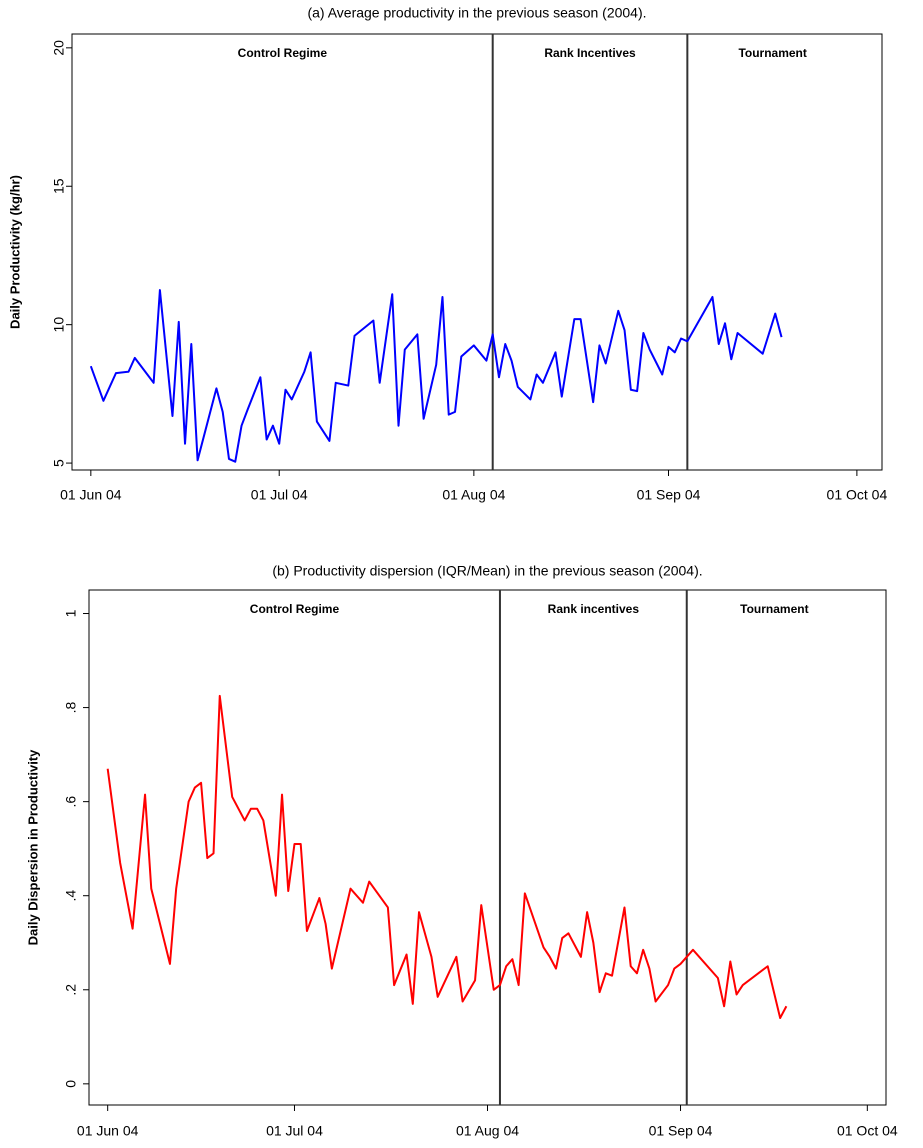  Describe the element at coordinates (59, 325) in the screenshot. I see `y-tick-label: 10` at that location.